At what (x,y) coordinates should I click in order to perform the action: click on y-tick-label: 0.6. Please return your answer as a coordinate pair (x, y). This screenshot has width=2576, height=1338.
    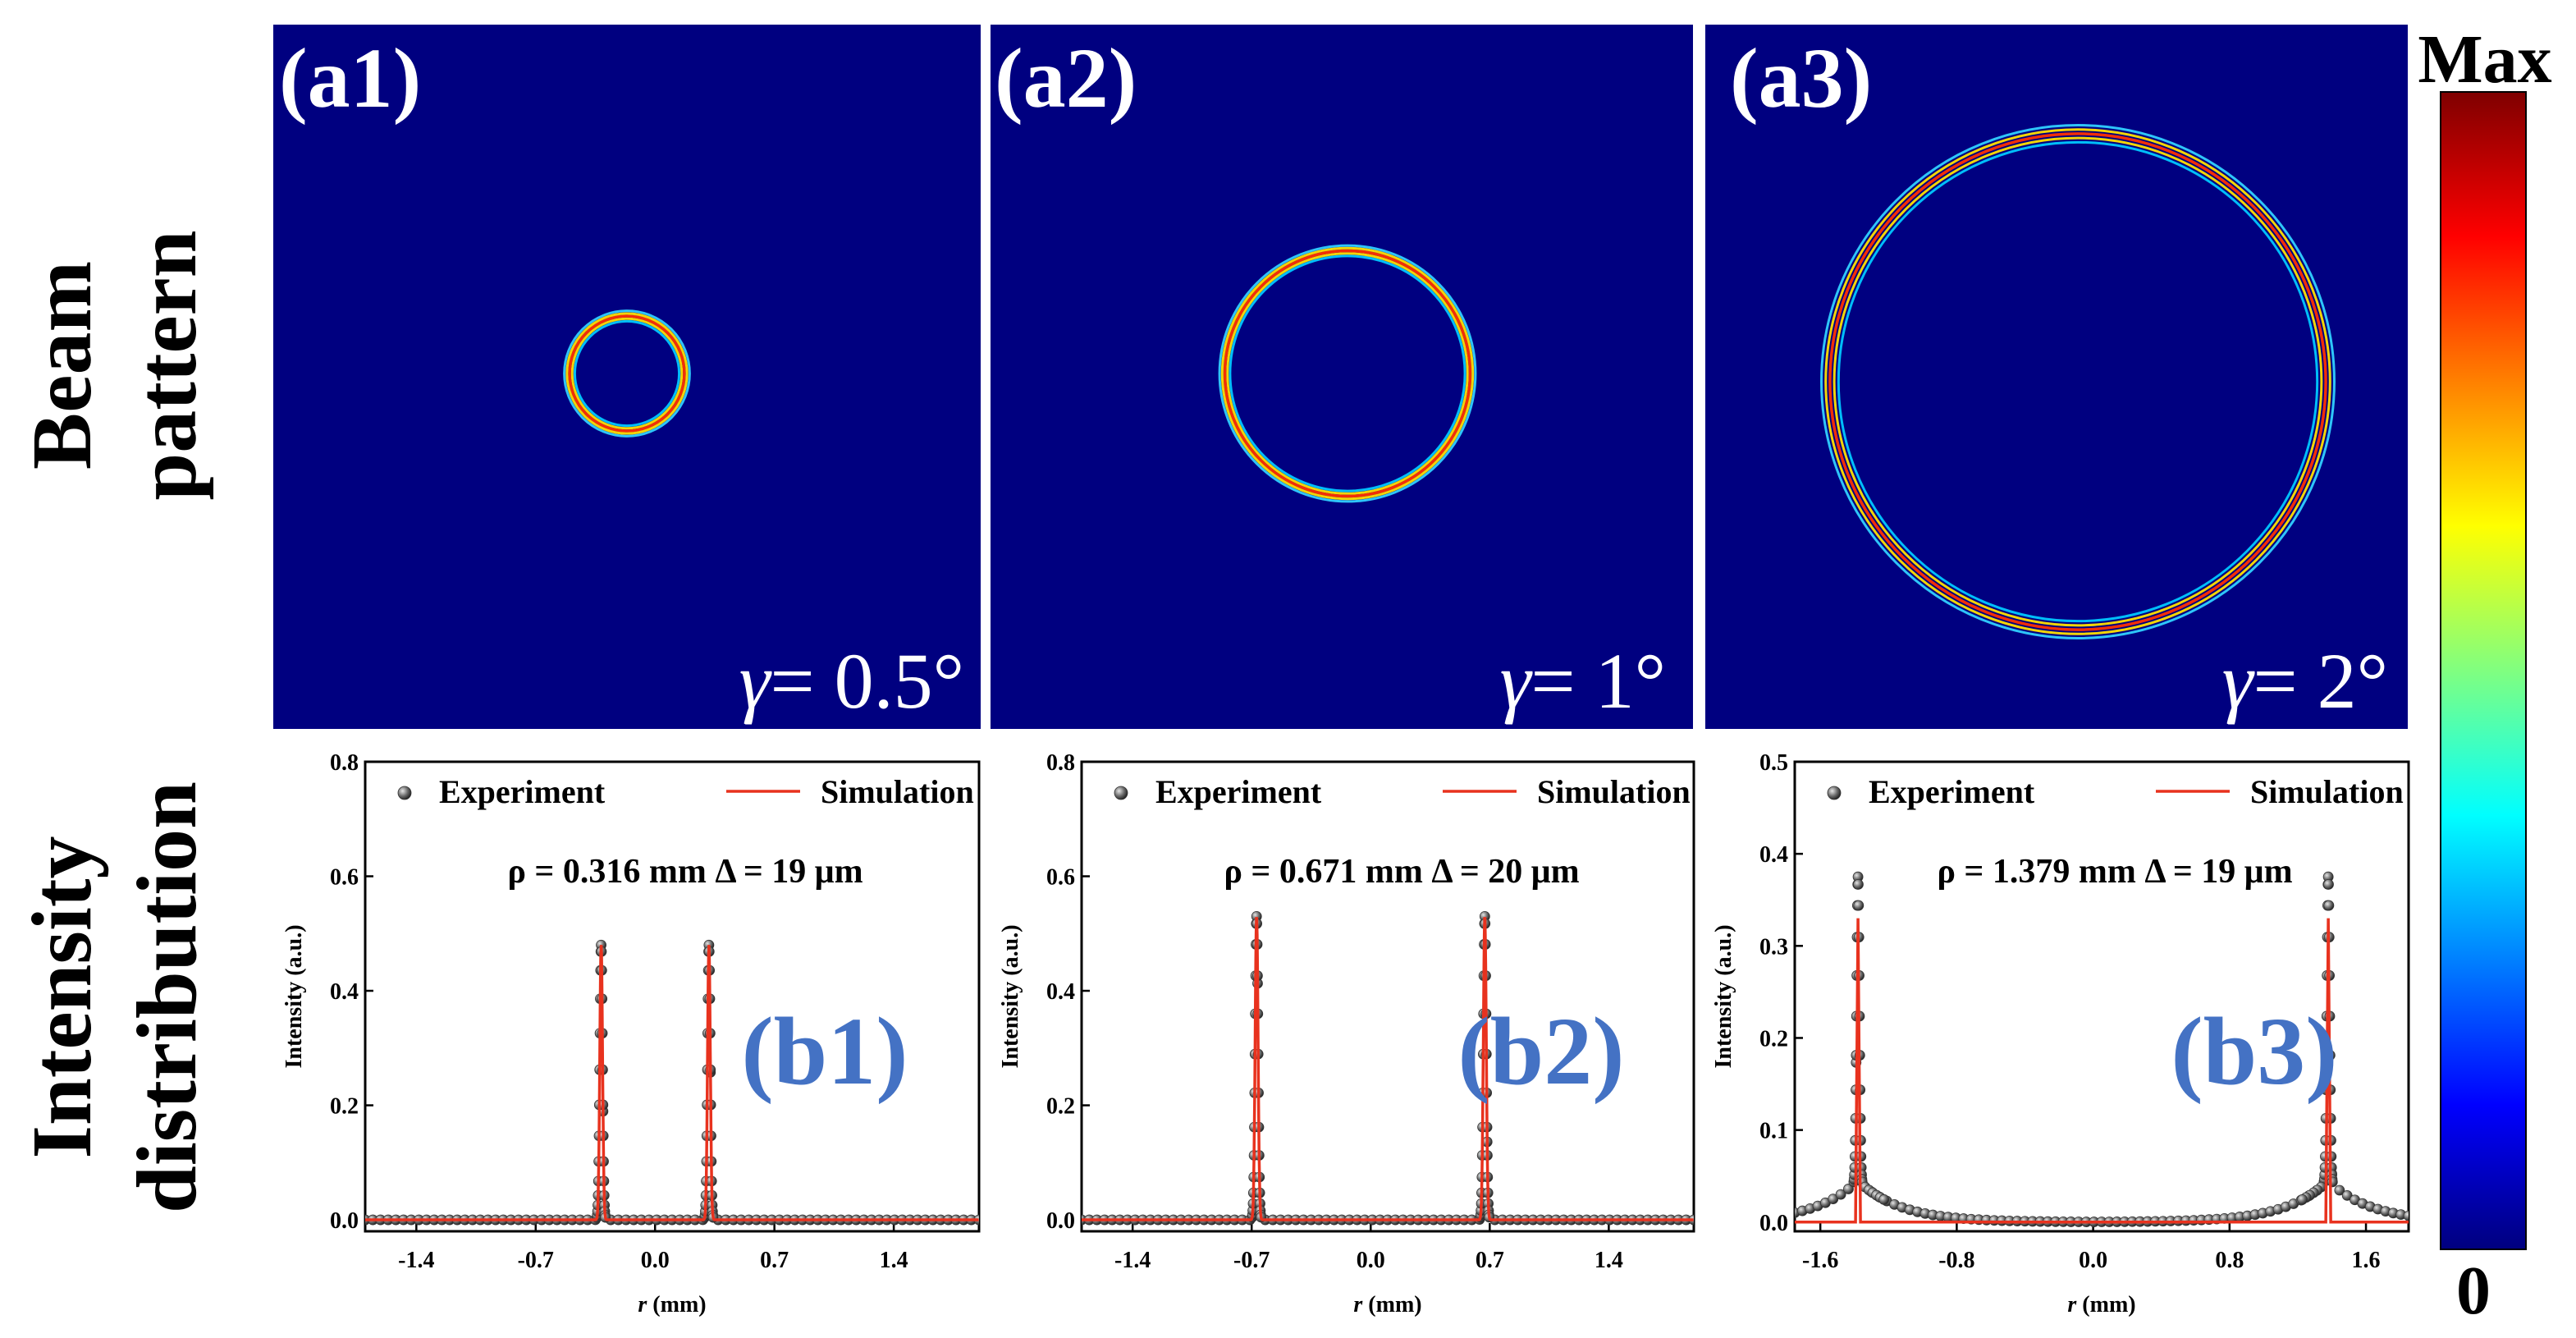
    Looking at the image, I should click on (344, 878).